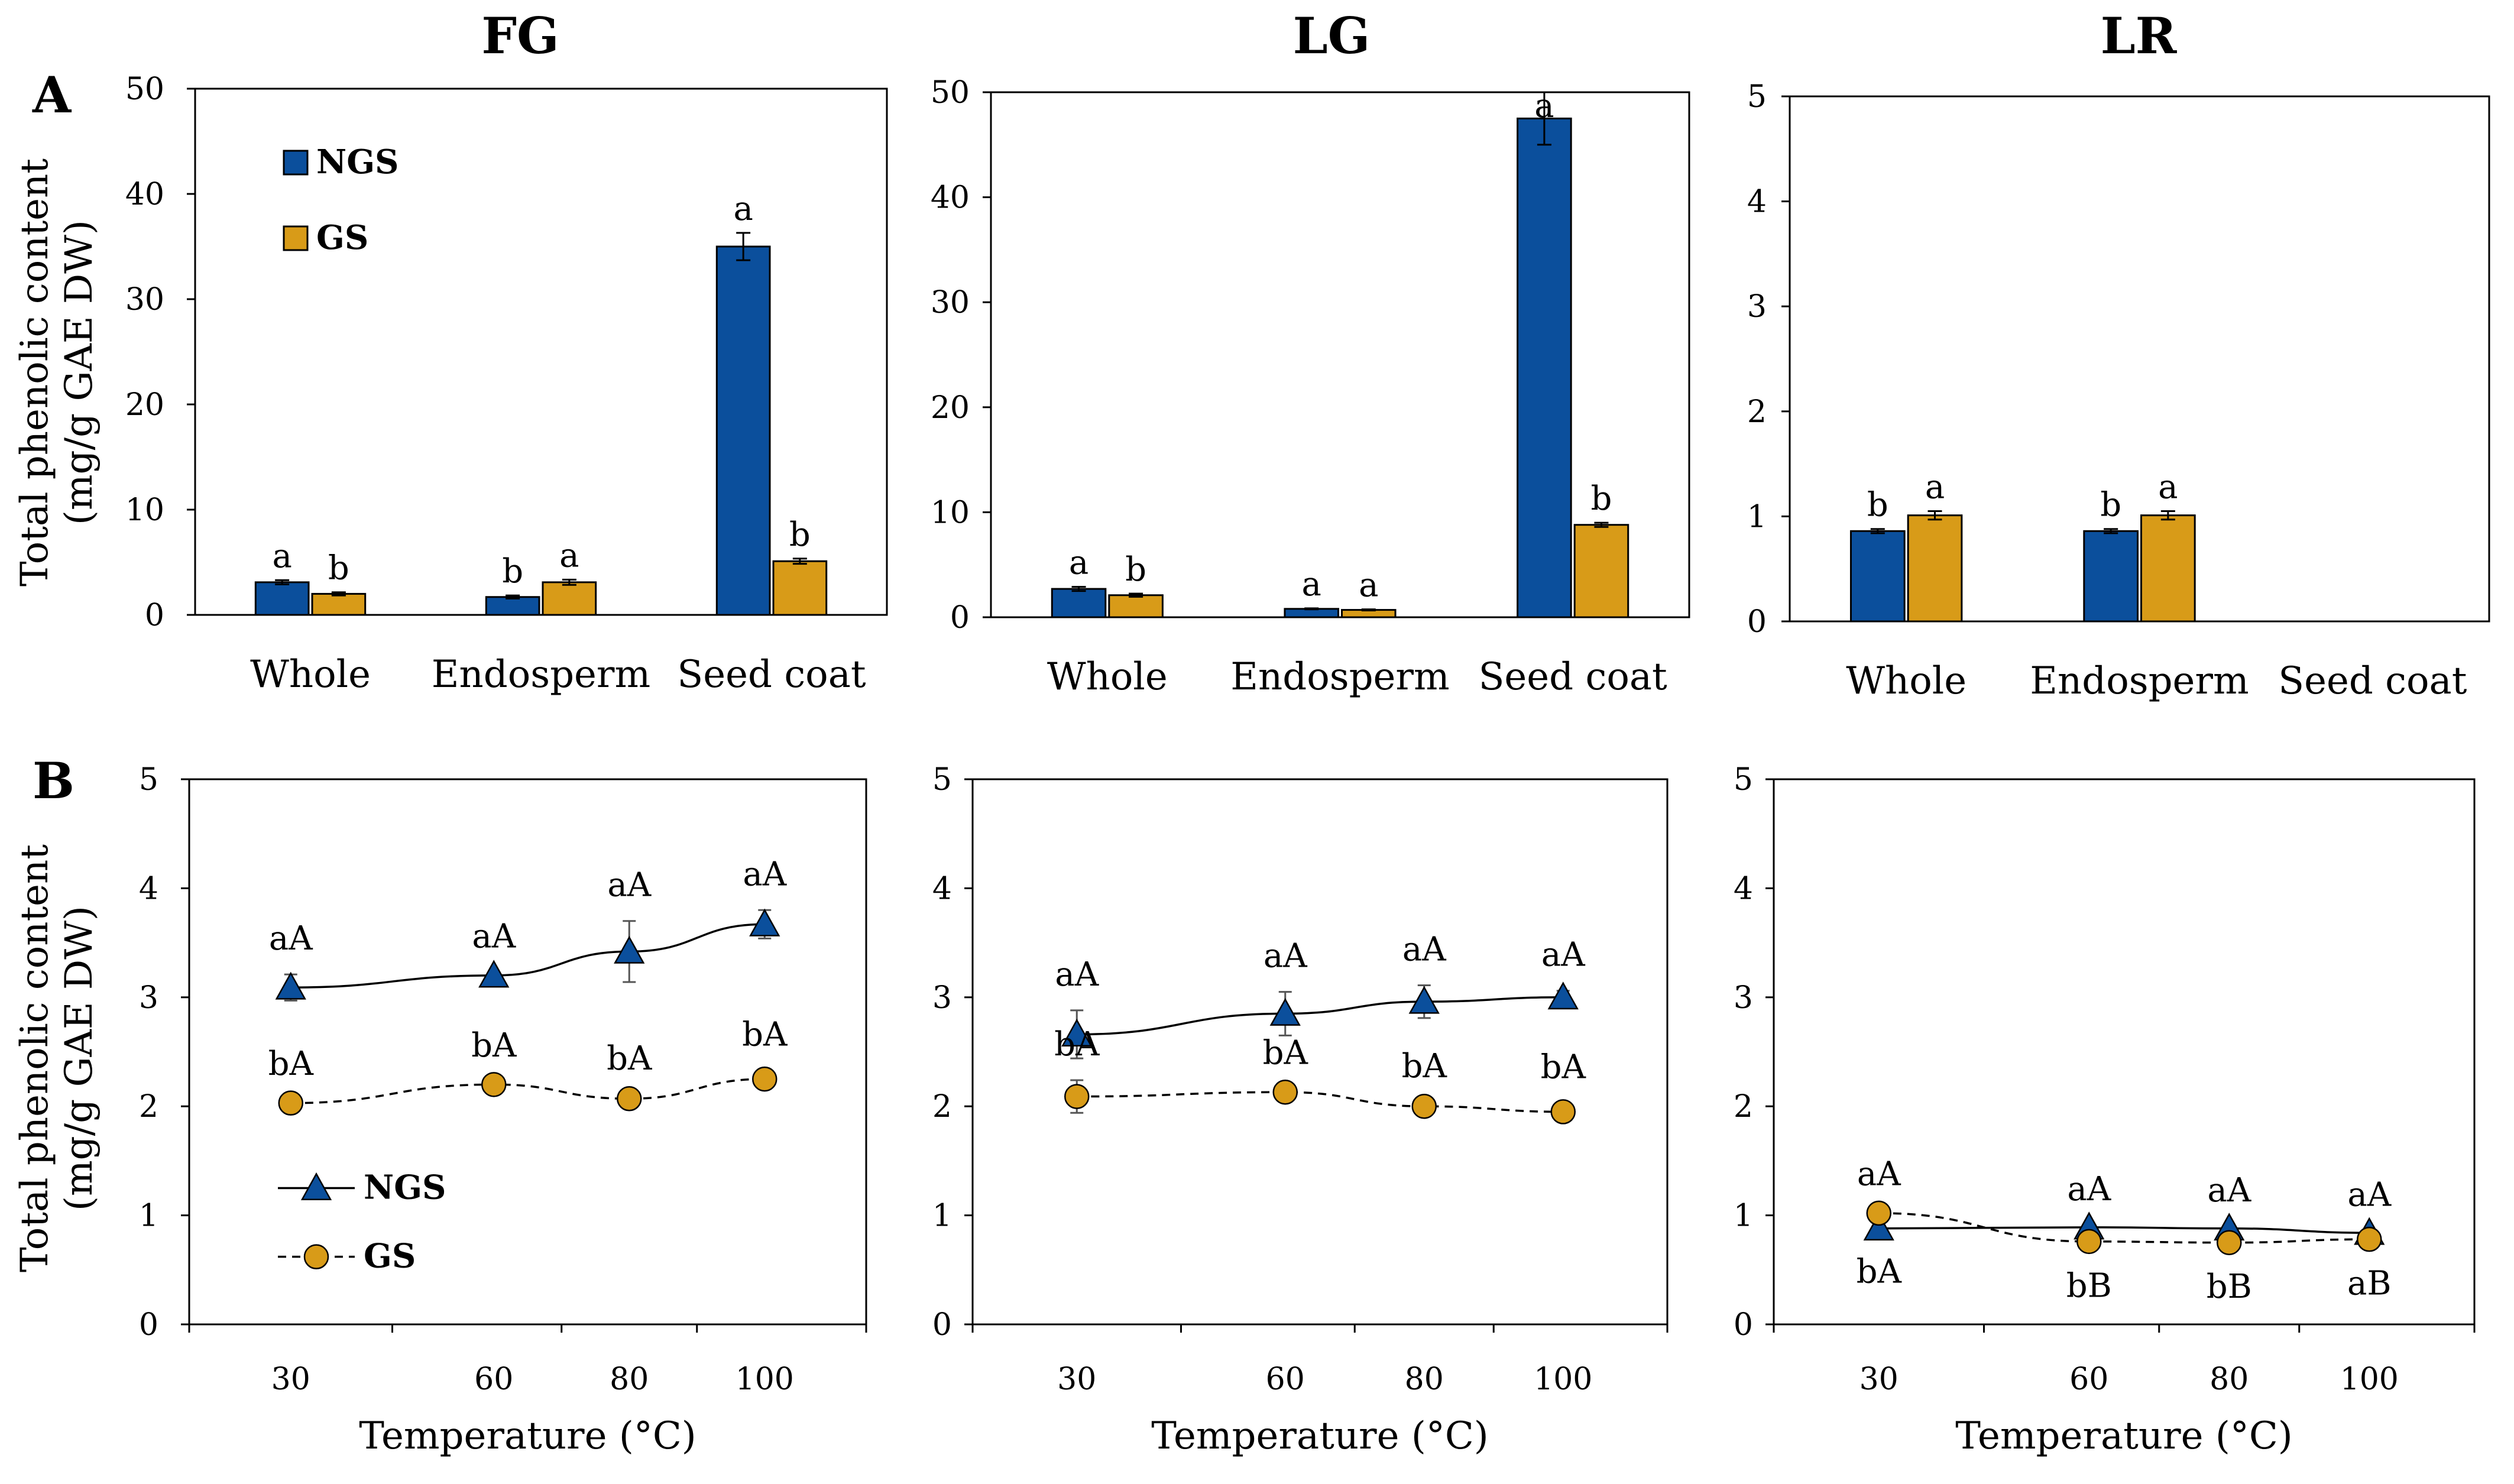 This screenshot has height=1484, width=2514. Describe the element at coordinates (148, 888) in the screenshot. I see `line-0-y-tick-label: 4` at that location.